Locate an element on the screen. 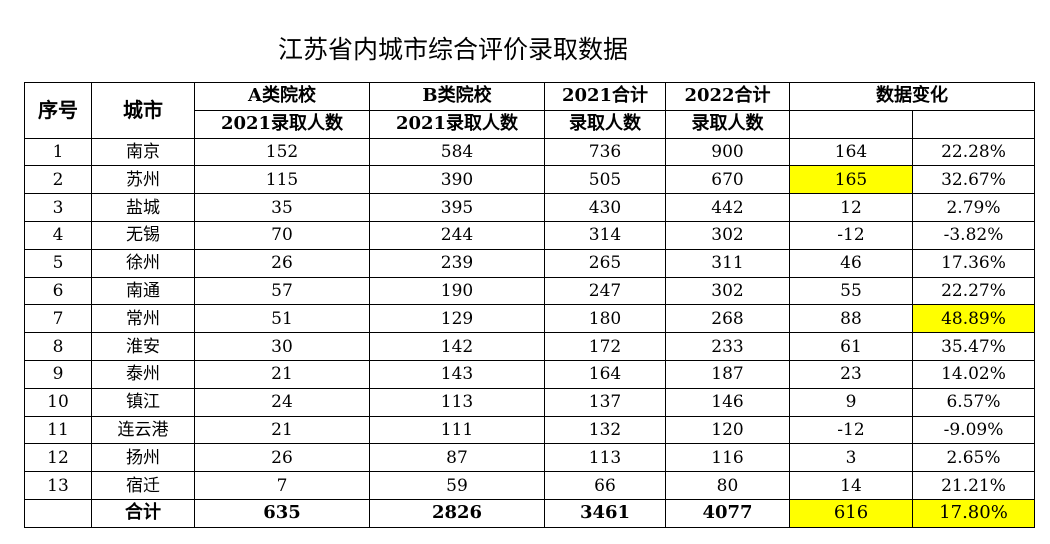 The image size is (1050, 544). header-a-bottom: 2021录取人数 is located at coordinates (282, 124).